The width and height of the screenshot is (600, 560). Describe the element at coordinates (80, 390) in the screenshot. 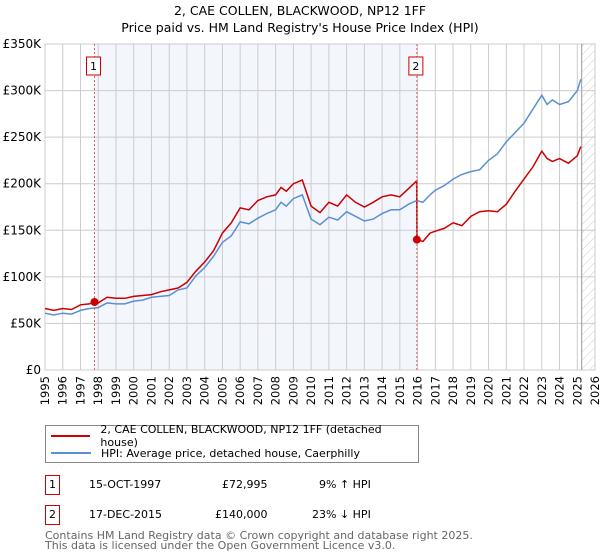

I see `x-tick-label: 1997` at that location.